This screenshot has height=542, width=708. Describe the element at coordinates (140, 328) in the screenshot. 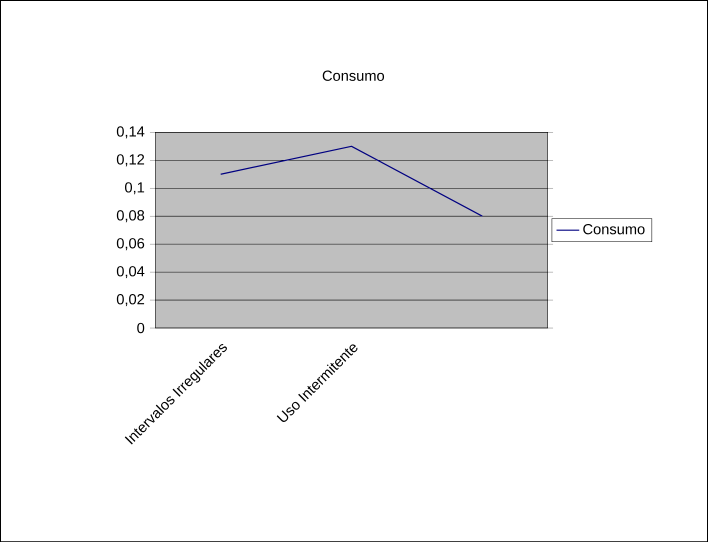

I see `y-tick-label: 0` at that location.